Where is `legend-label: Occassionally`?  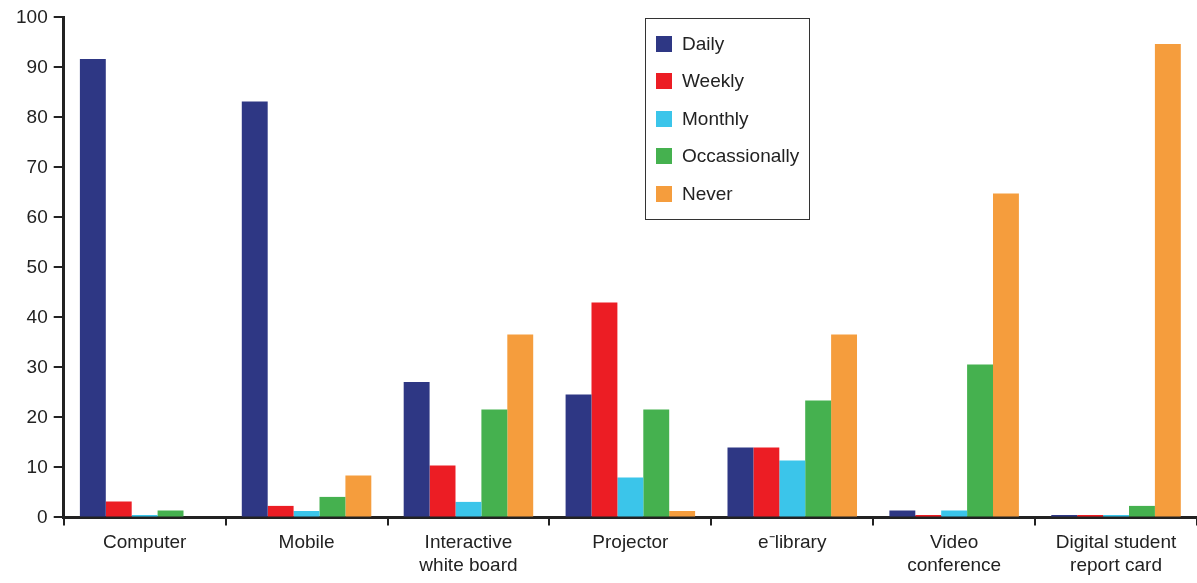
legend-label: Occassionally is located at coordinates (741, 156).